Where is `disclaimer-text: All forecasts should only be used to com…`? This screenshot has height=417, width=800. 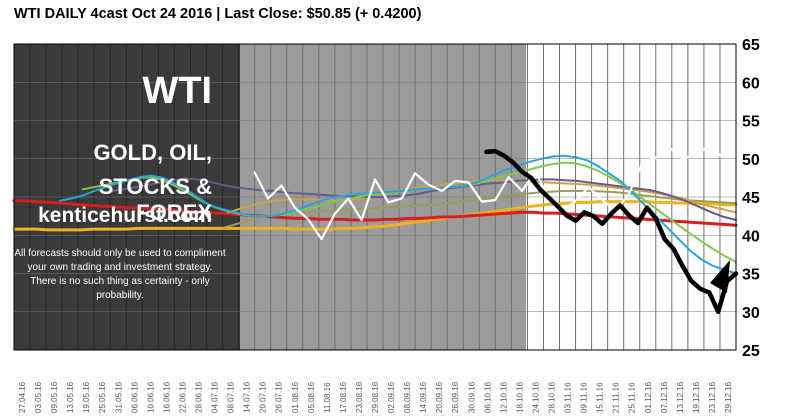
disclaimer-text: All forecasts should only be used to com… is located at coordinates (120, 274).